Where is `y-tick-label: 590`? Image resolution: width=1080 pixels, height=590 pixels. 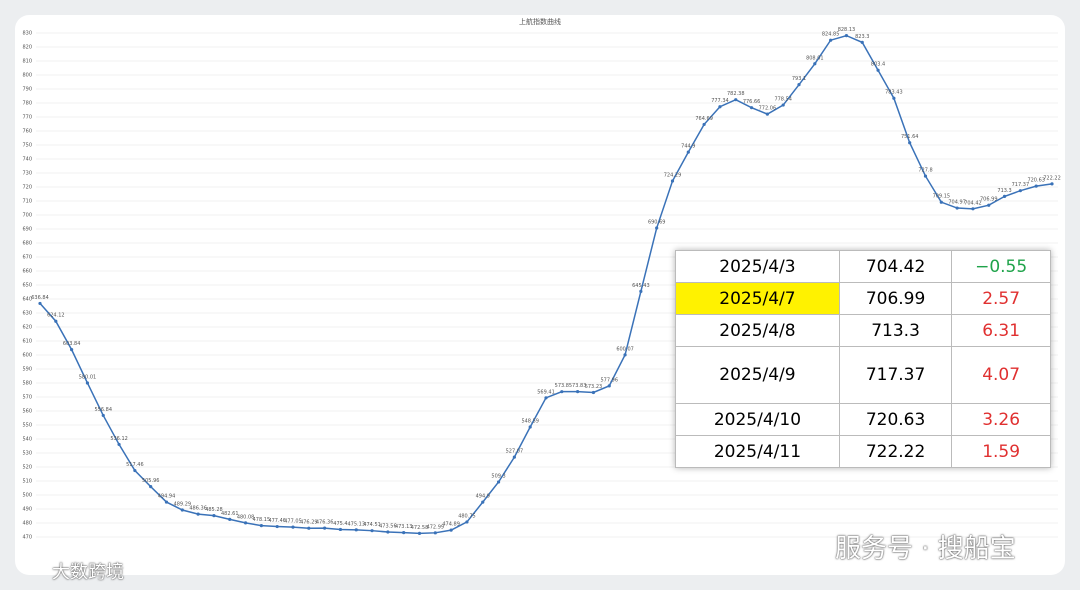 y-tick-label: 590 is located at coordinates (27, 370).